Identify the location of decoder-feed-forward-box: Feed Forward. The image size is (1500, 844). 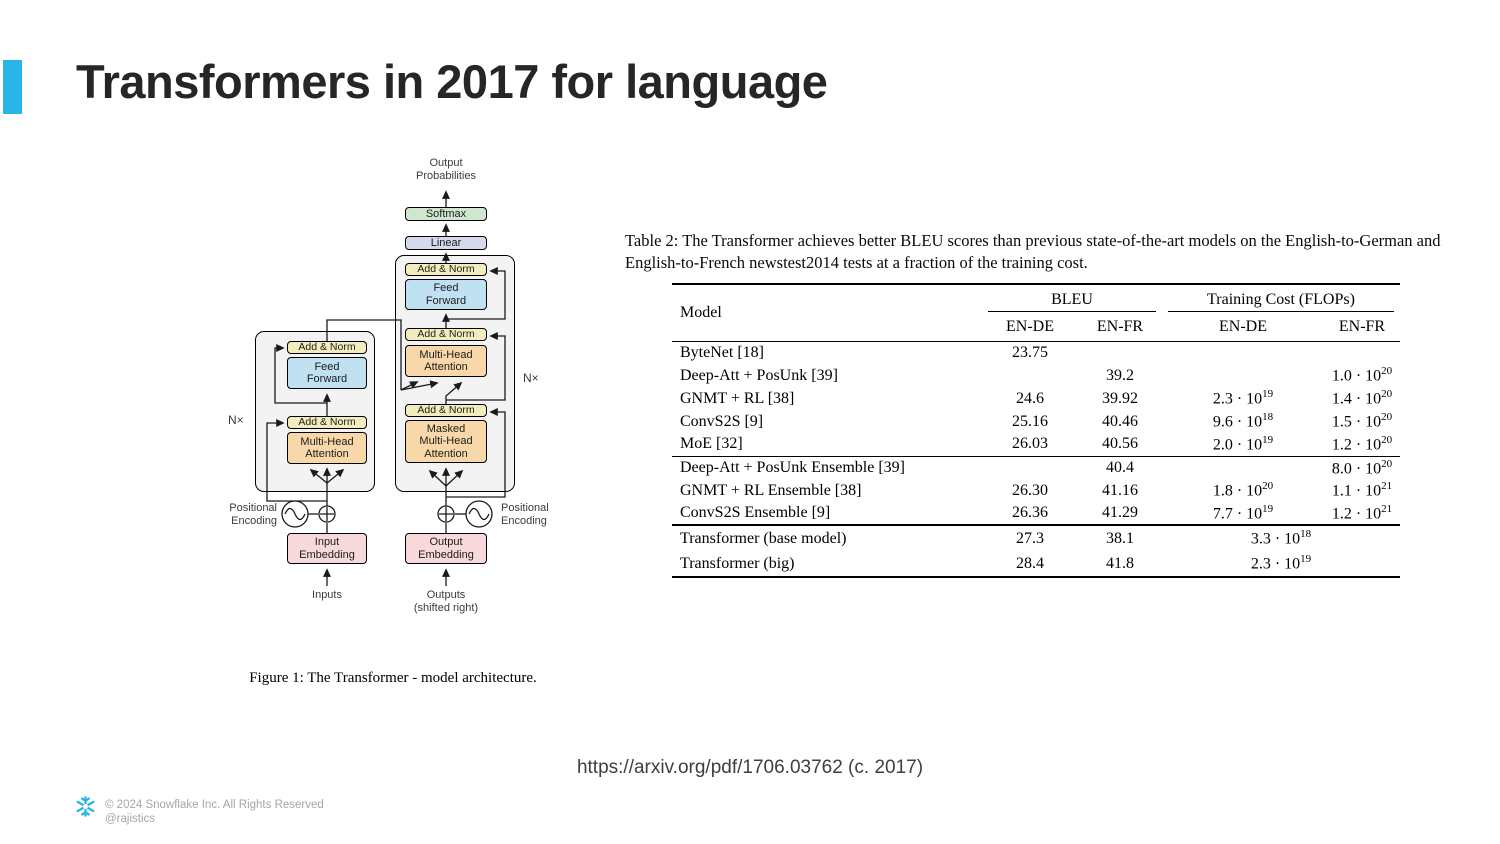
(446, 294).